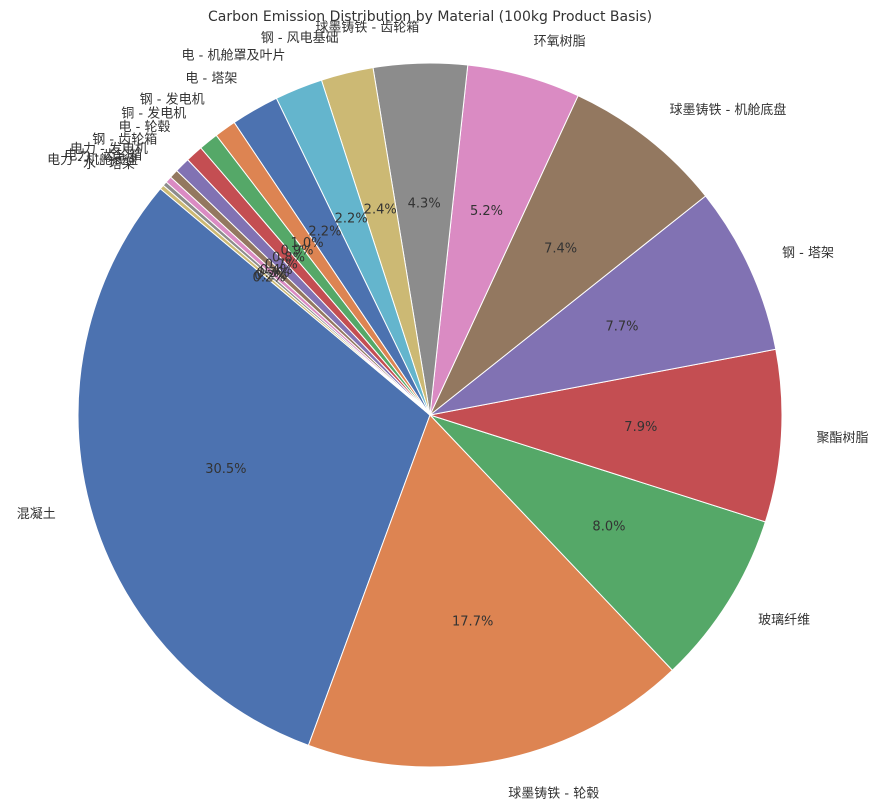  I want to click on value-label: 2.4%, so click(380, 209).